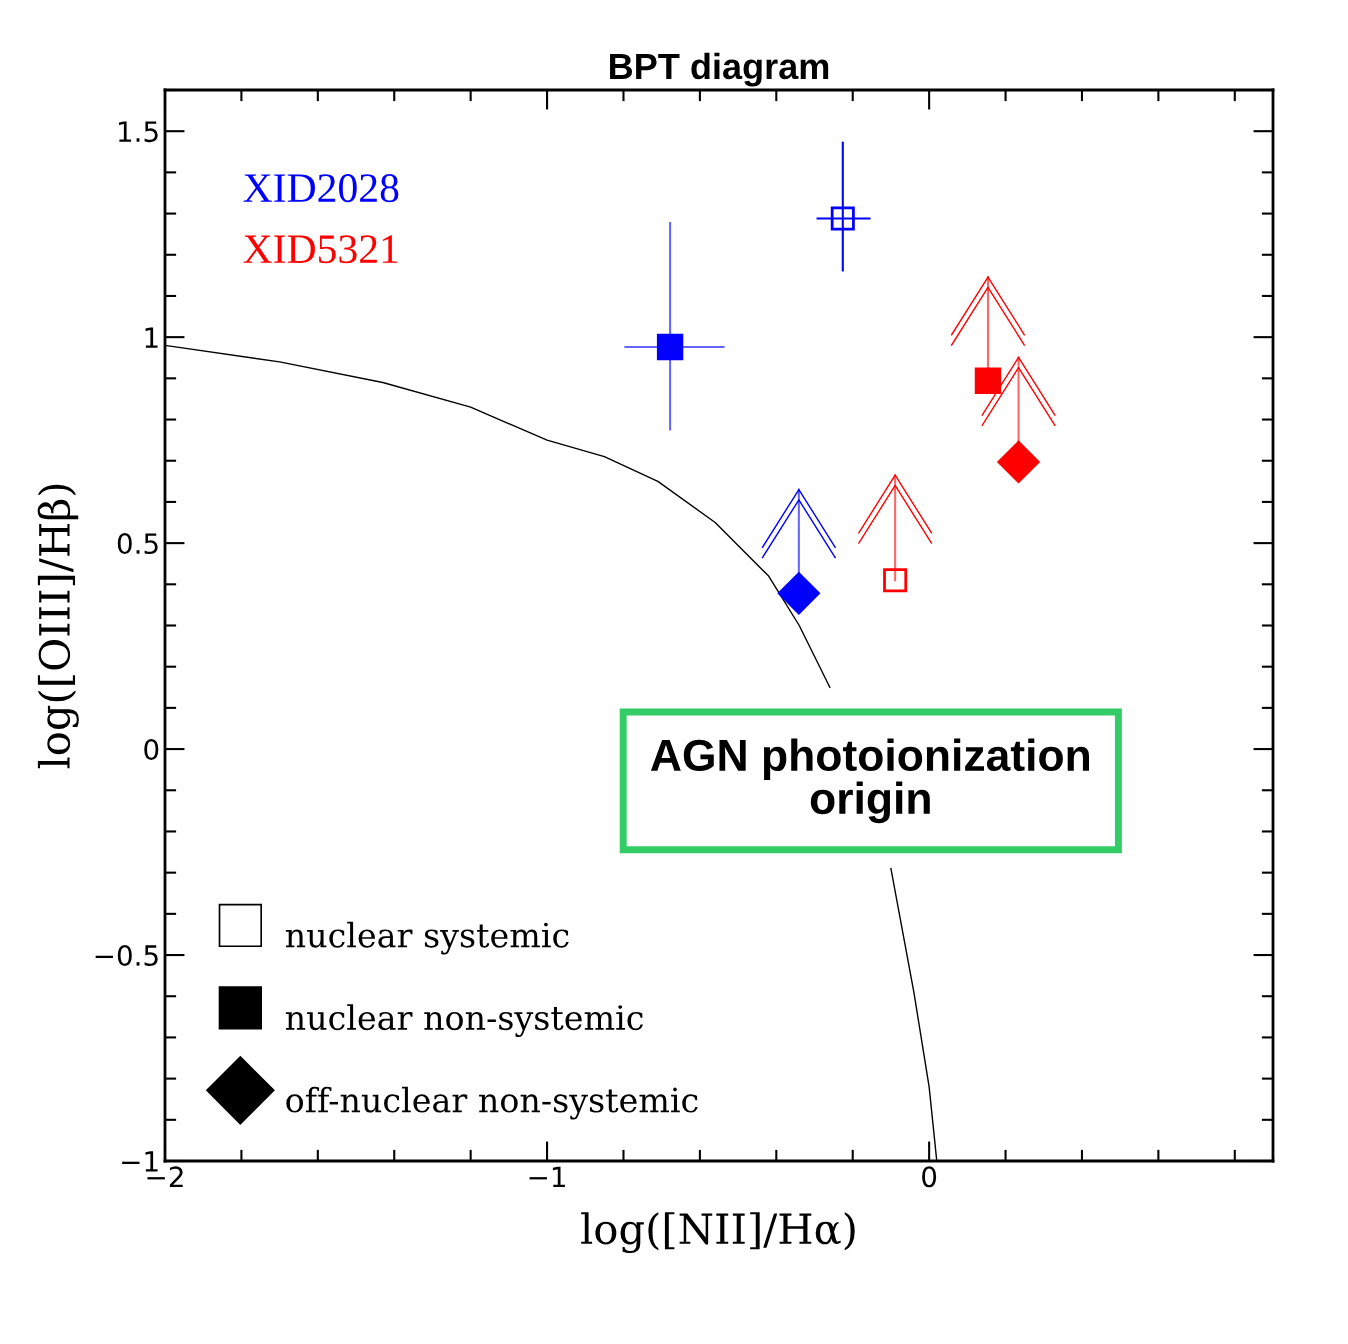  What do you see at coordinates (138, 132) in the screenshot?
I see `y-tick-label: 1.5` at bounding box center [138, 132].